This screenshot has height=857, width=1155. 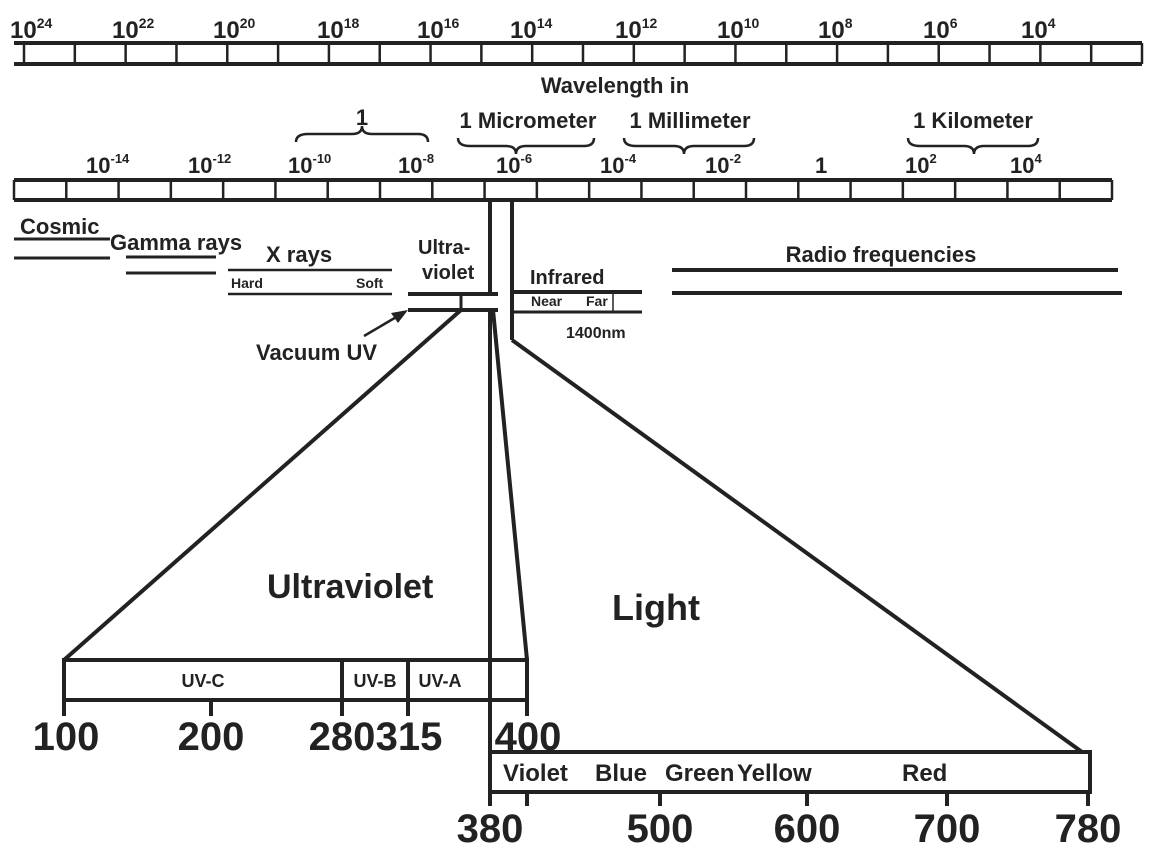 What do you see at coordinates (564, 164) in the screenshot?
I see `wavelength-labels: 10-14 10-12 10-10 10-8 10-6 10-4 10-2 1 102 104` at bounding box center [564, 164].